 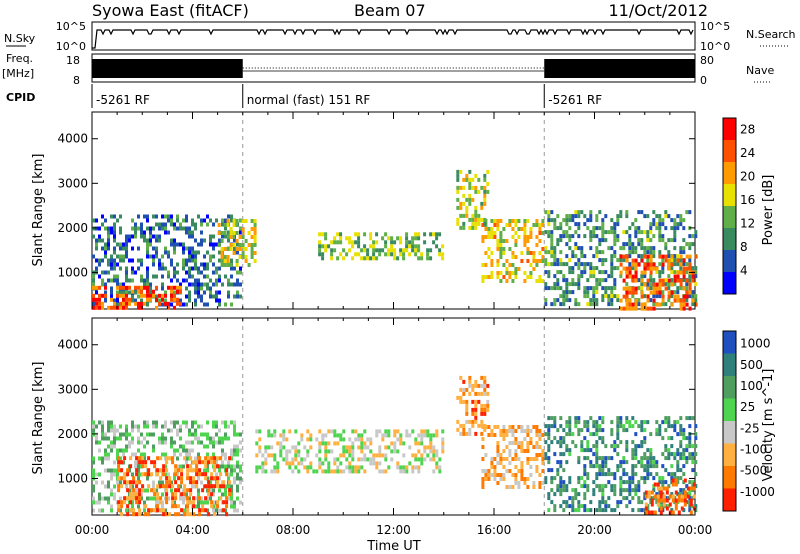 I want to click on velocity-colorbar-swatch, so click(x=729, y=342).